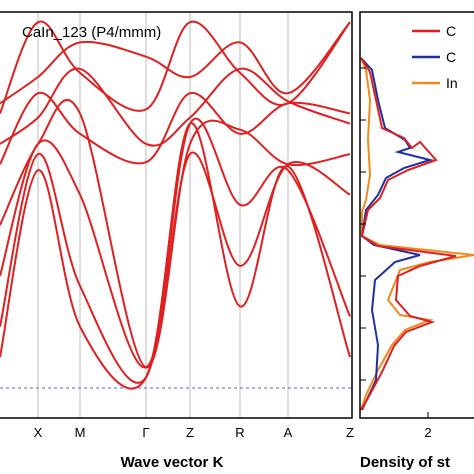 This screenshot has height=474, width=474. What do you see at coordinates (350, 432) in the screenshot?
I see `x-tick-label-6: Z` at bounding box center [350, 432].